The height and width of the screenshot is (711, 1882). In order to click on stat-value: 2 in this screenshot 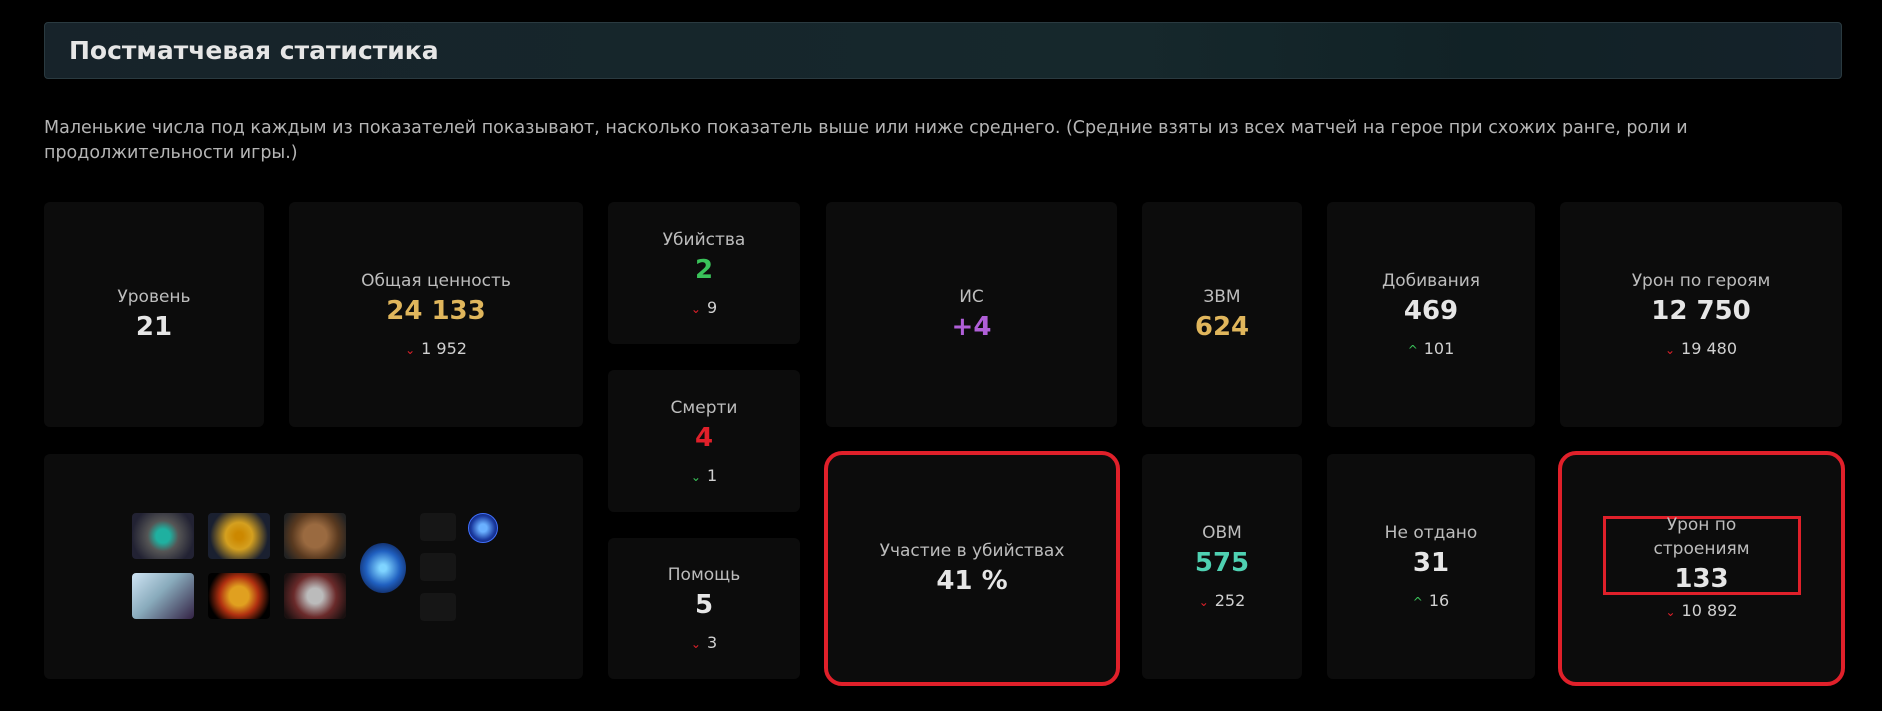, I will do `click(704, 269)`.